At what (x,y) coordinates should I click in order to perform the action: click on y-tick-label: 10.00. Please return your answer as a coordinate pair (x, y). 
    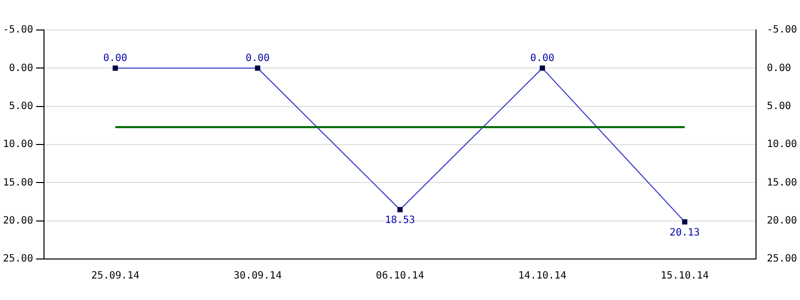
    Looking at the image, I should click on (18, 144).